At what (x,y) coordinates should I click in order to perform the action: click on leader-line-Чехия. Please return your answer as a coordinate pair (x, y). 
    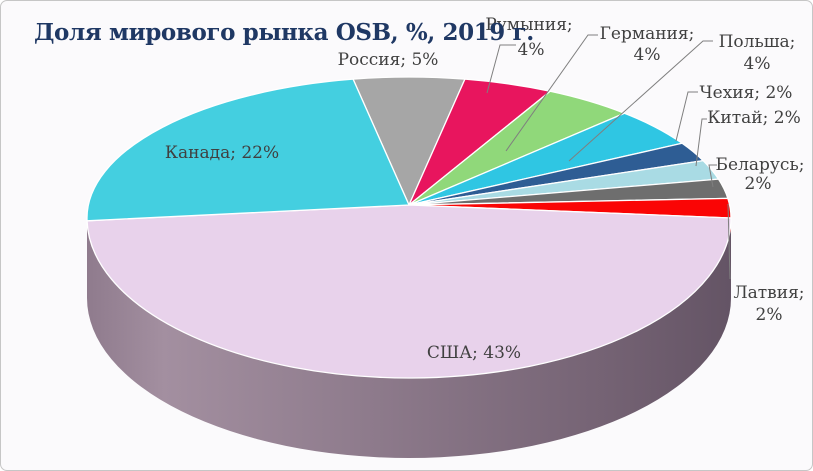
    Looking at the image, I should click on (686, 116).